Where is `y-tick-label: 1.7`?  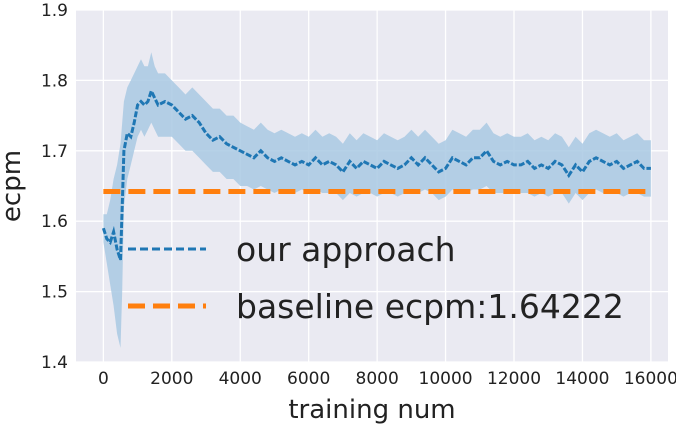
y-tick-label: 1.7 is located at coordinates (54, 152).